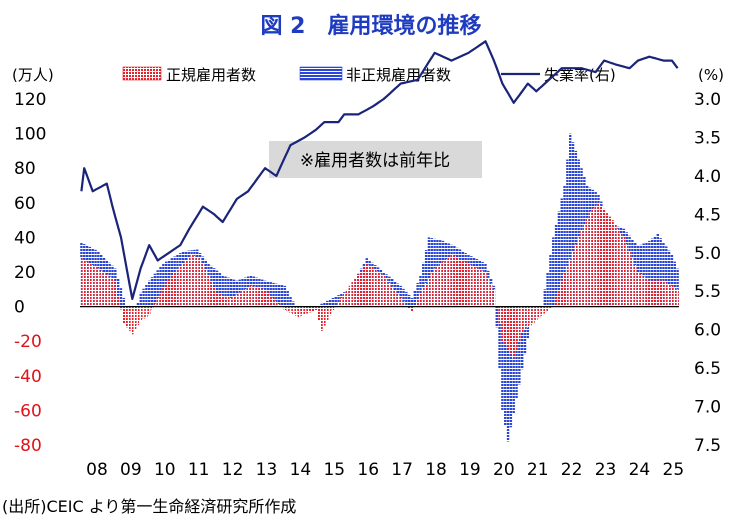 This screenshot has width=742, height=520. Describe the element at coordinates (436, 470) in the screenshot. I see `x-tick-label: 18` at that location.